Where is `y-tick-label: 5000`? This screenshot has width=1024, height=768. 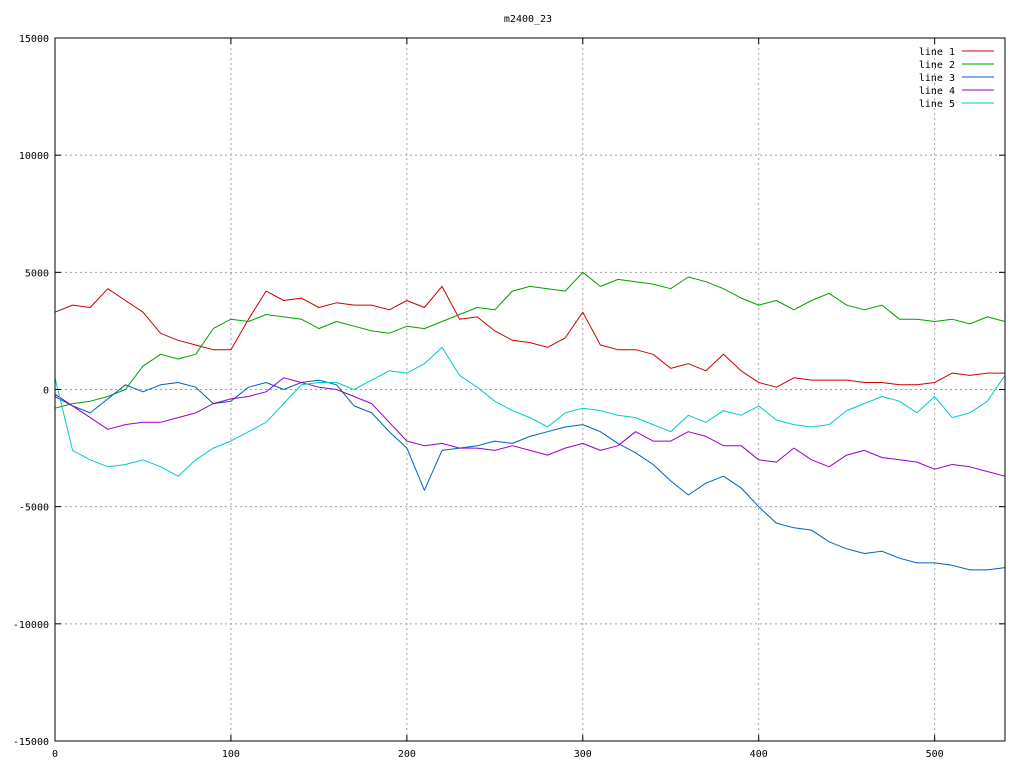 y-tick-label: 5000 is located at coordinates (37, 273).